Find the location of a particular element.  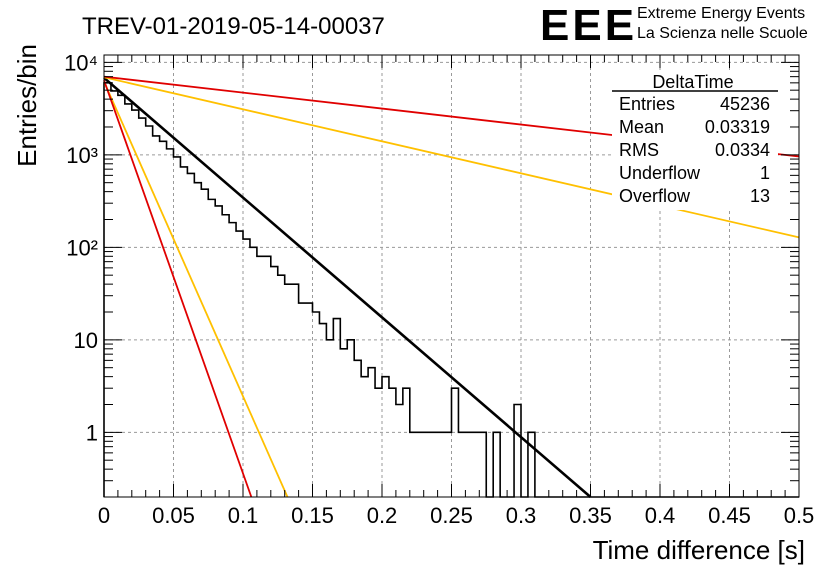

stats-box-background is located at coordinates (695, 140).